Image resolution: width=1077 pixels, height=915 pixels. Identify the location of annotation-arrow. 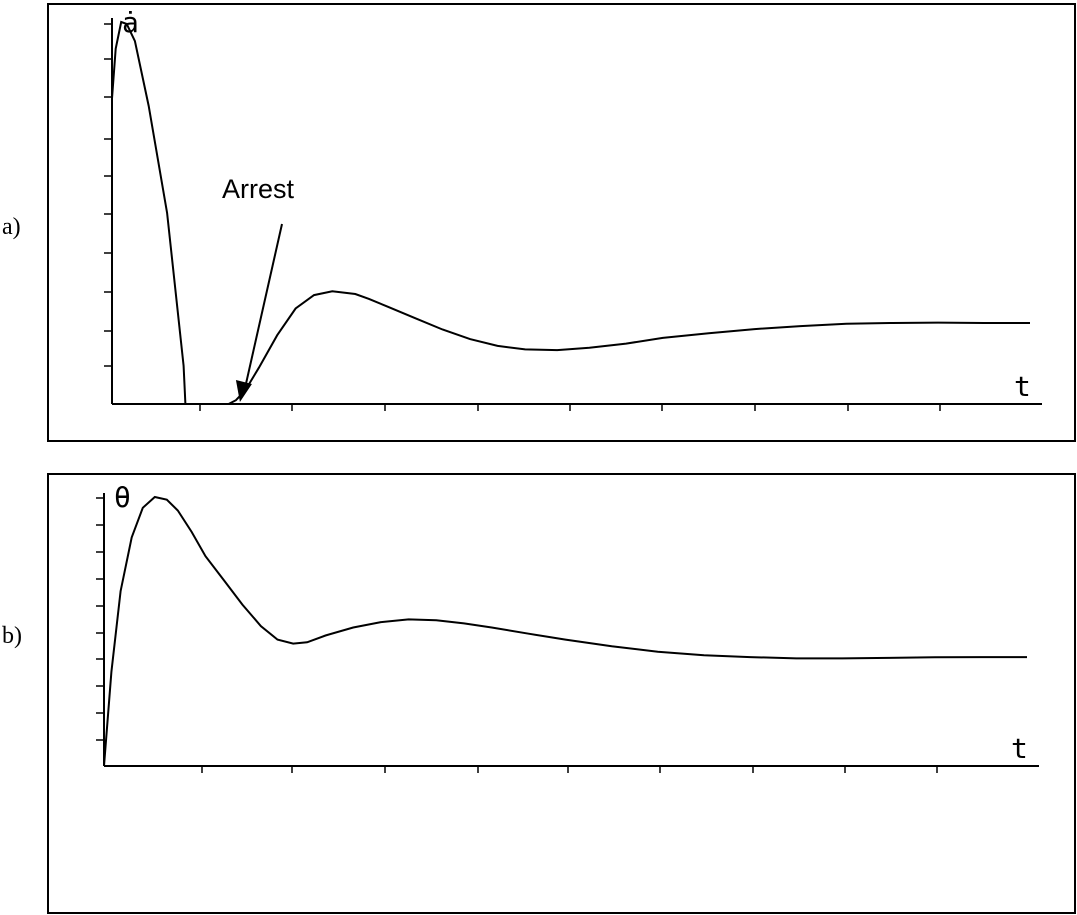
(263, 304).